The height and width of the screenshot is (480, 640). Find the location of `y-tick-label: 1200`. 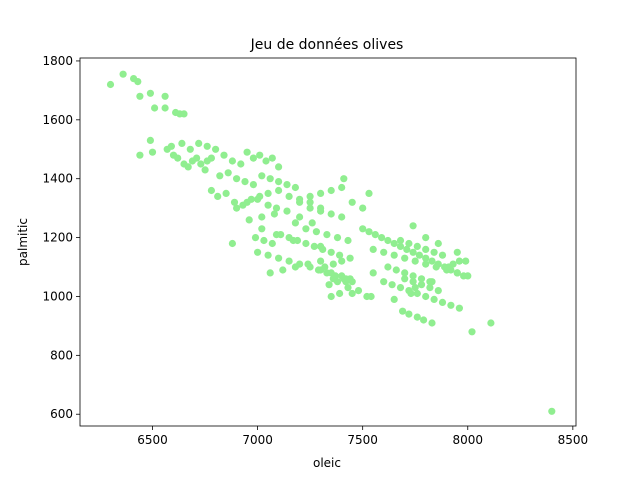

y-tick-label: 1200 is located at coordinates (57, 238).